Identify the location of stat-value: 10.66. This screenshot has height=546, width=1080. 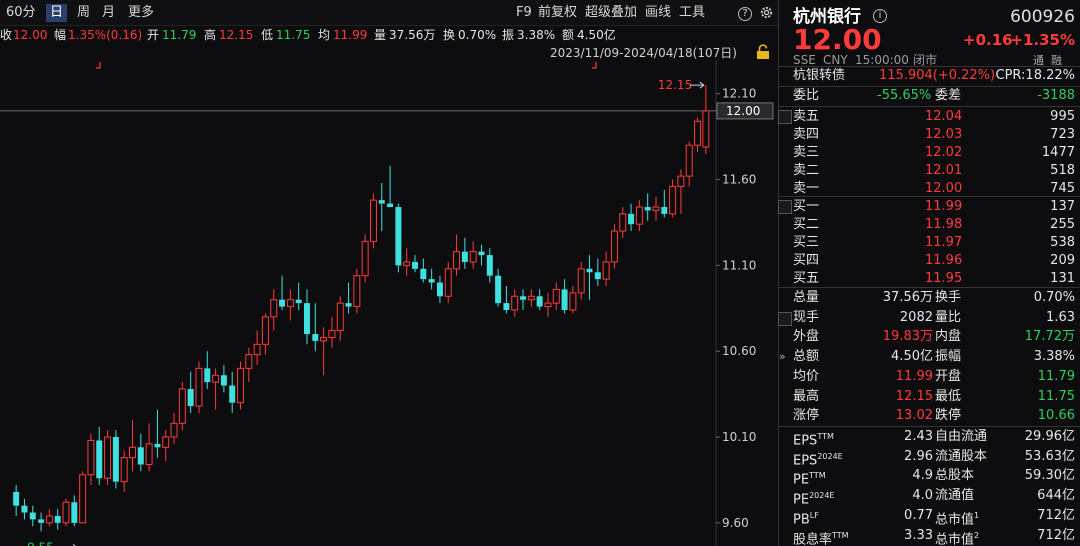
(1056, 416).